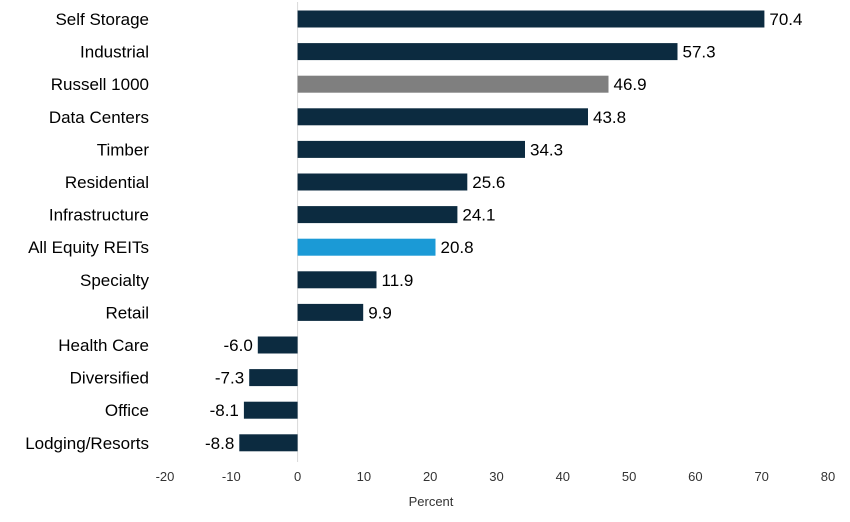 The height and width of the screenshot is (522, 850). I want to click on category-label: Data Centers, so click(99, 117).